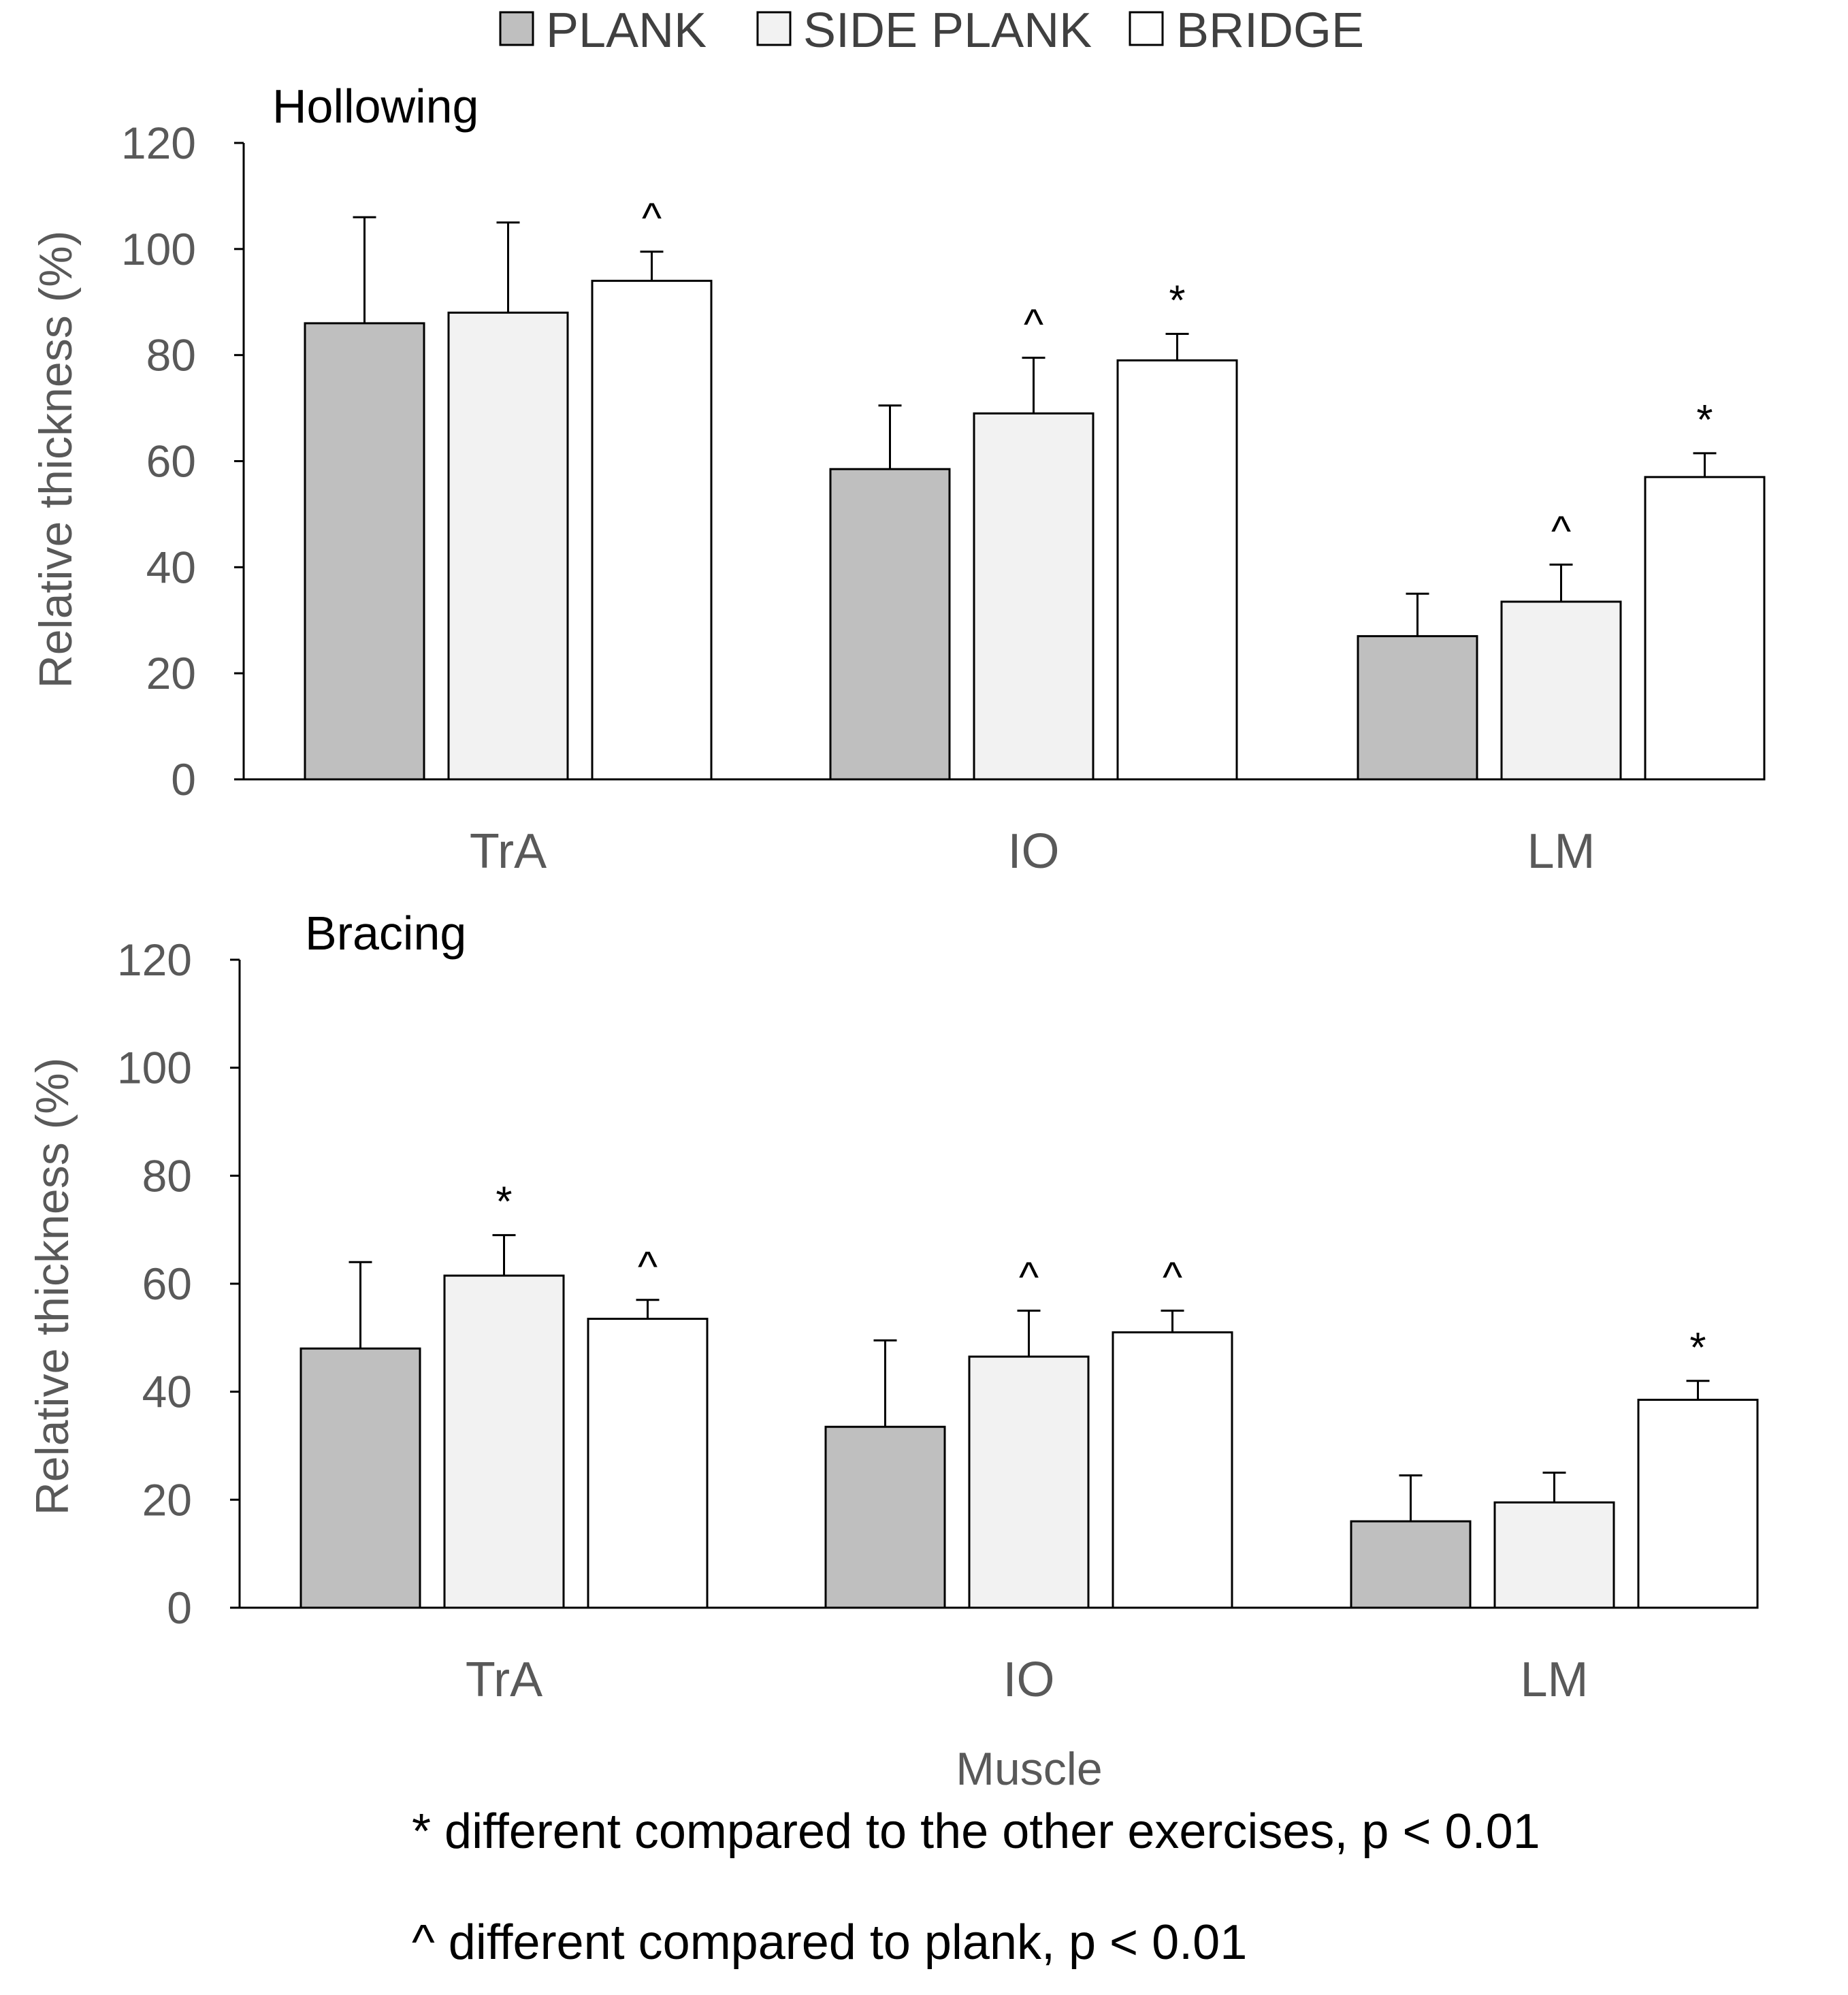 The height and width of the screenshot is (1995, 1848). What do you see at coordinates (385, 934) in the screenshot?
I see `panel-title-bracing: Bracing` at bounding box center [385, 934].